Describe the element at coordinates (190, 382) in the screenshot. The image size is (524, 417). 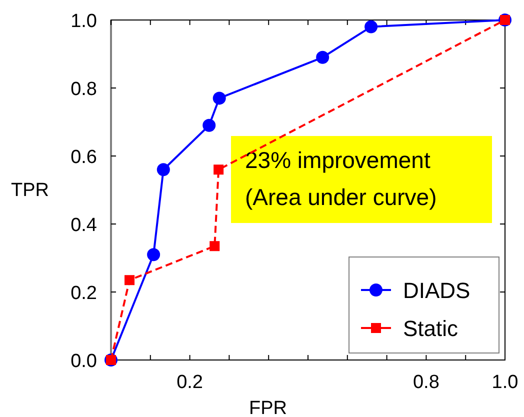
I see `x-tick-label: 0.2` at that location.